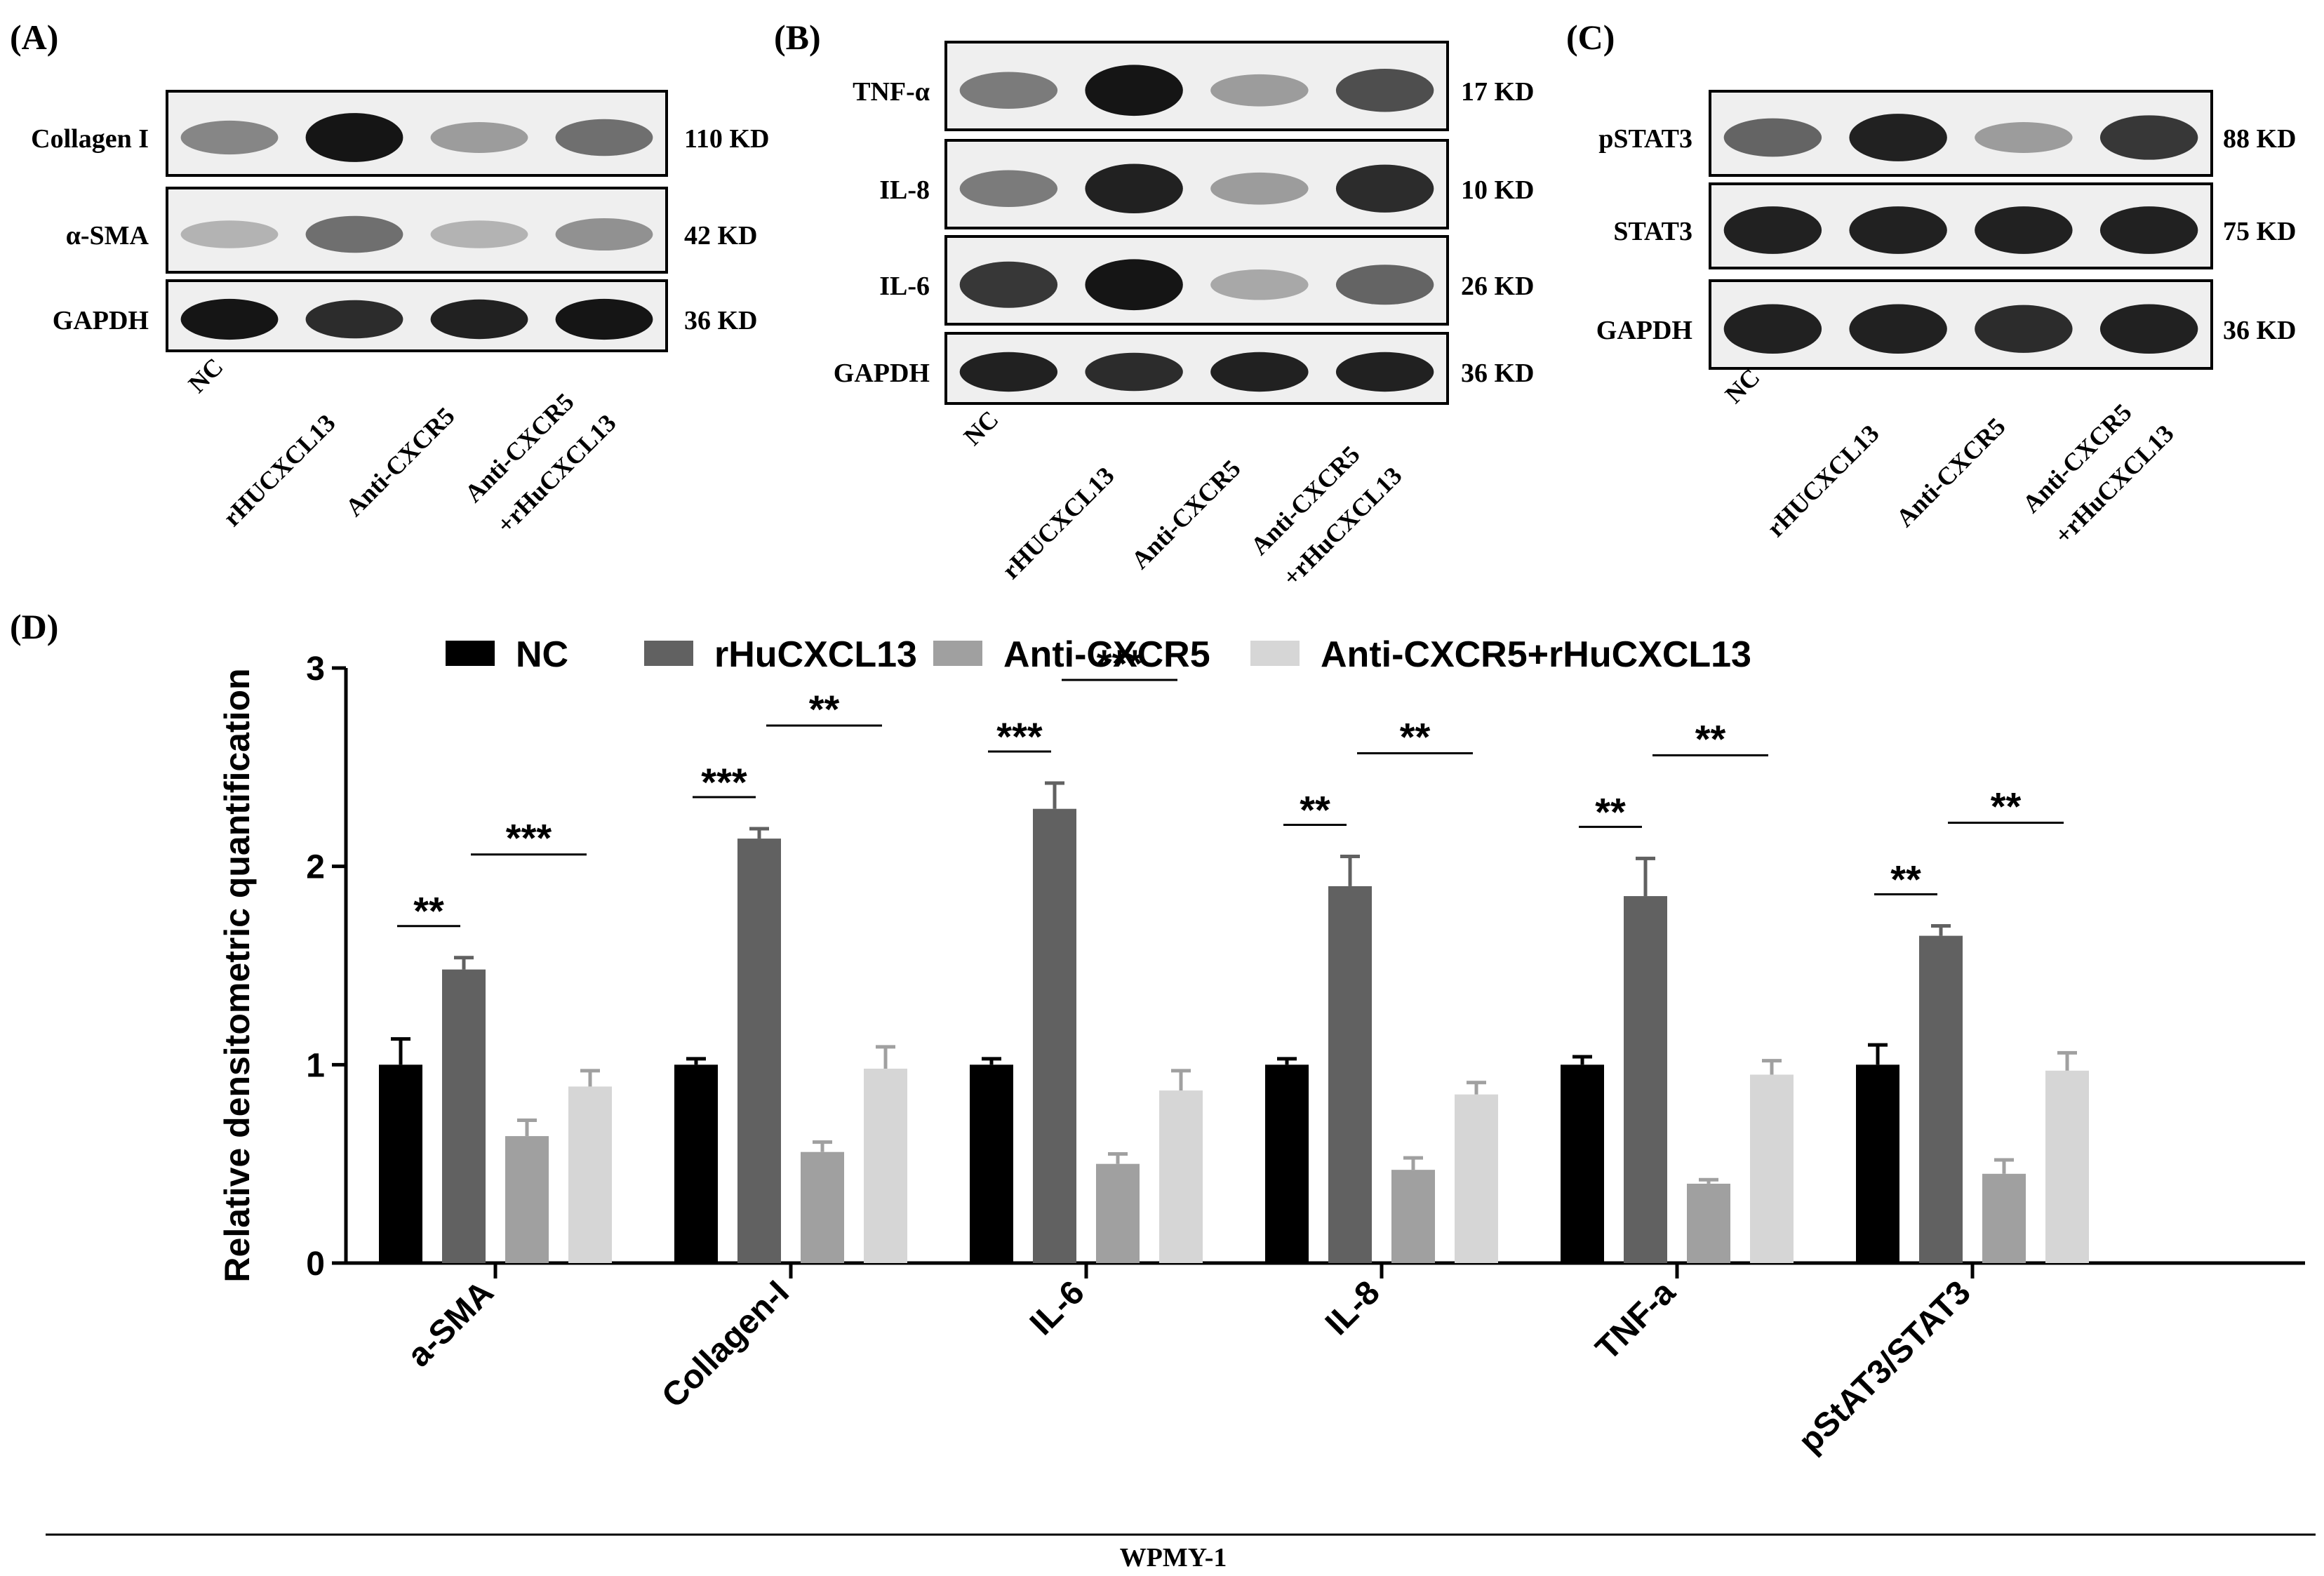  Describe the element at coordinates (90, 139) in the screenshot. I see `blot-protein-label: Collagen I` at that location.